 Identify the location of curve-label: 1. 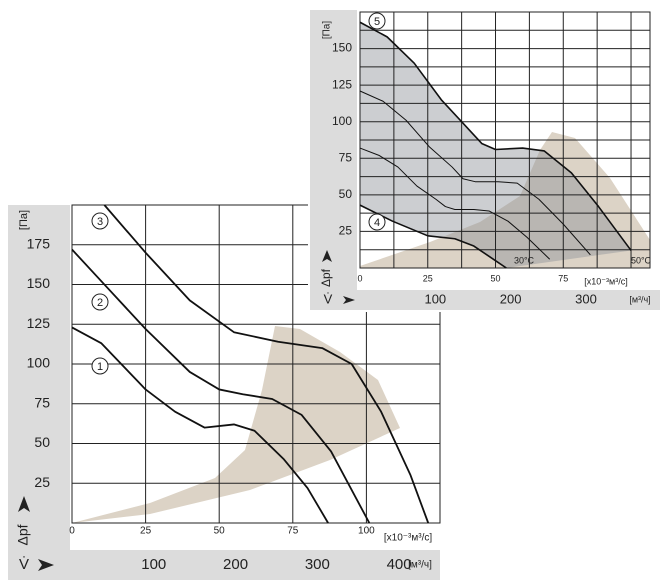
(100, 367).